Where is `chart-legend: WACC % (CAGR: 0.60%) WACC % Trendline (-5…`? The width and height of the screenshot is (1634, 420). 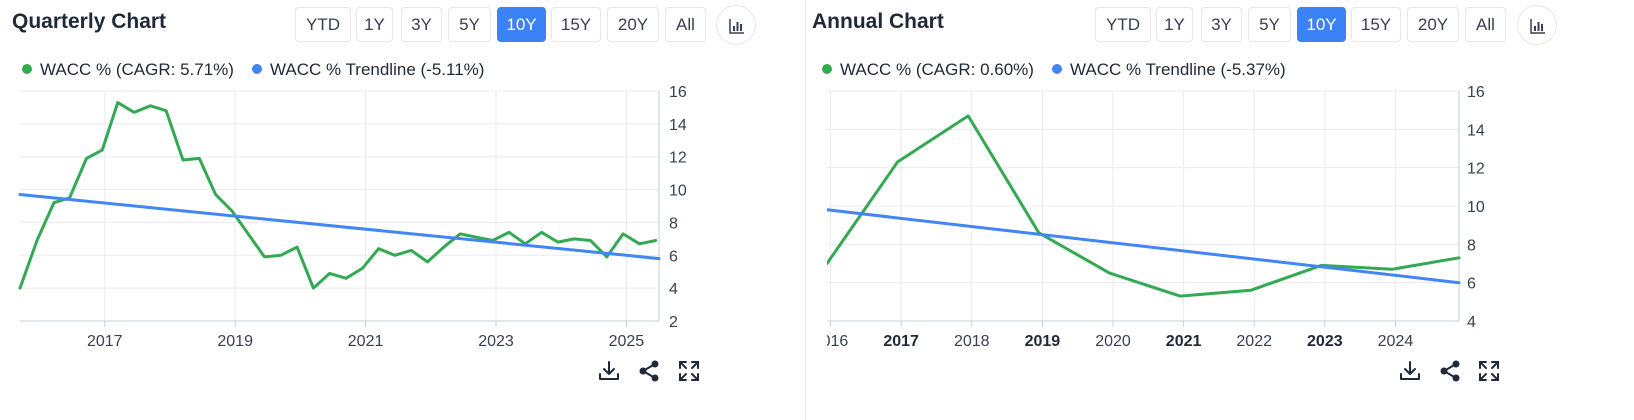
chart-legend: WACC % (CAGR: 0.60%) WACC % Trendline (-5… is located at coordinates (1063, 72).